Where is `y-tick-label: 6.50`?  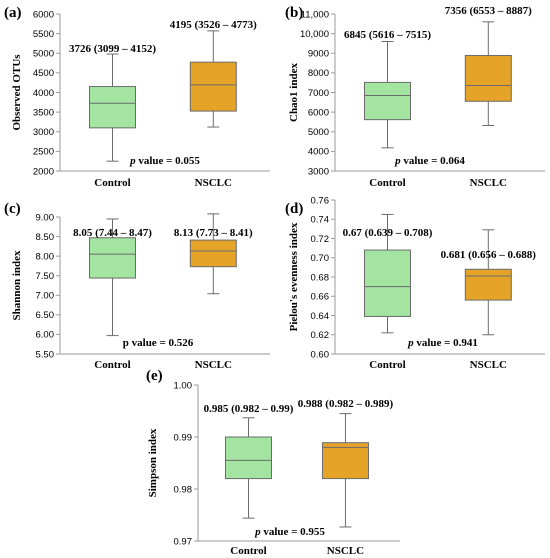 y-tick-label: 6.50 is located at coordinates (45, 315).